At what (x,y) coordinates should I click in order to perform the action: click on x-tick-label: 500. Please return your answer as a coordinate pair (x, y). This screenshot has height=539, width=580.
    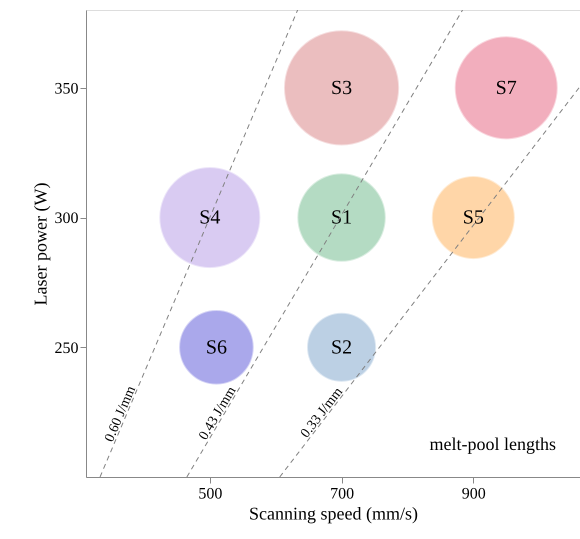
    Looking at the image, I should click on (210, 494).